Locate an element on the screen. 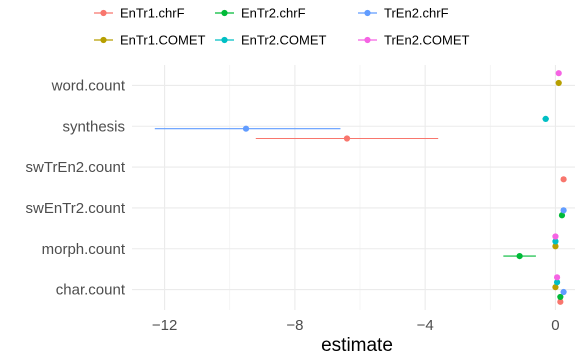  x-axis-labels: −12 −8 −4 0 is located at coordinates (356, 325).